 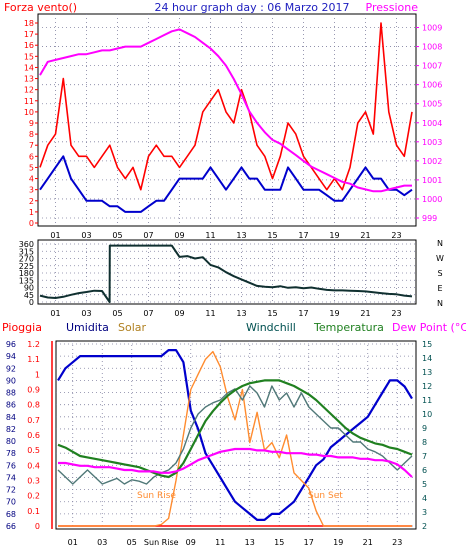 What do you see at coordinates (31, 134) in the screenshot?
I see `wind-speed-tick-label: 8` at bounding box center [31, 134].